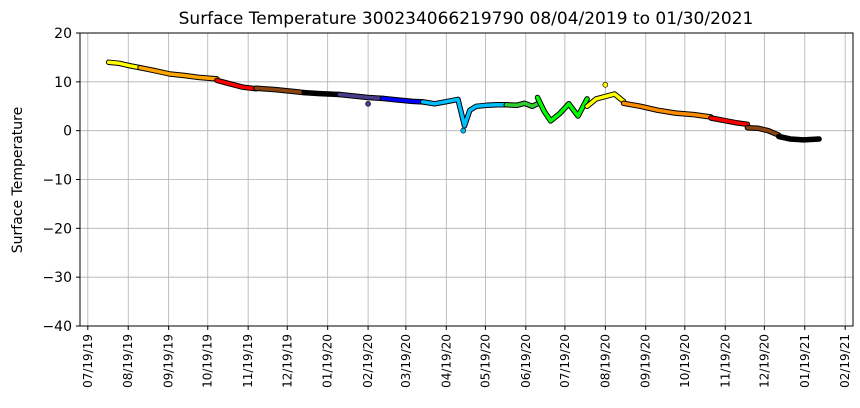 This screenshot has height=408, width=860. Describe the element at coordinates (368, 361) in the screenshot. I see `x-tick-label: 02/19/20` at that location.